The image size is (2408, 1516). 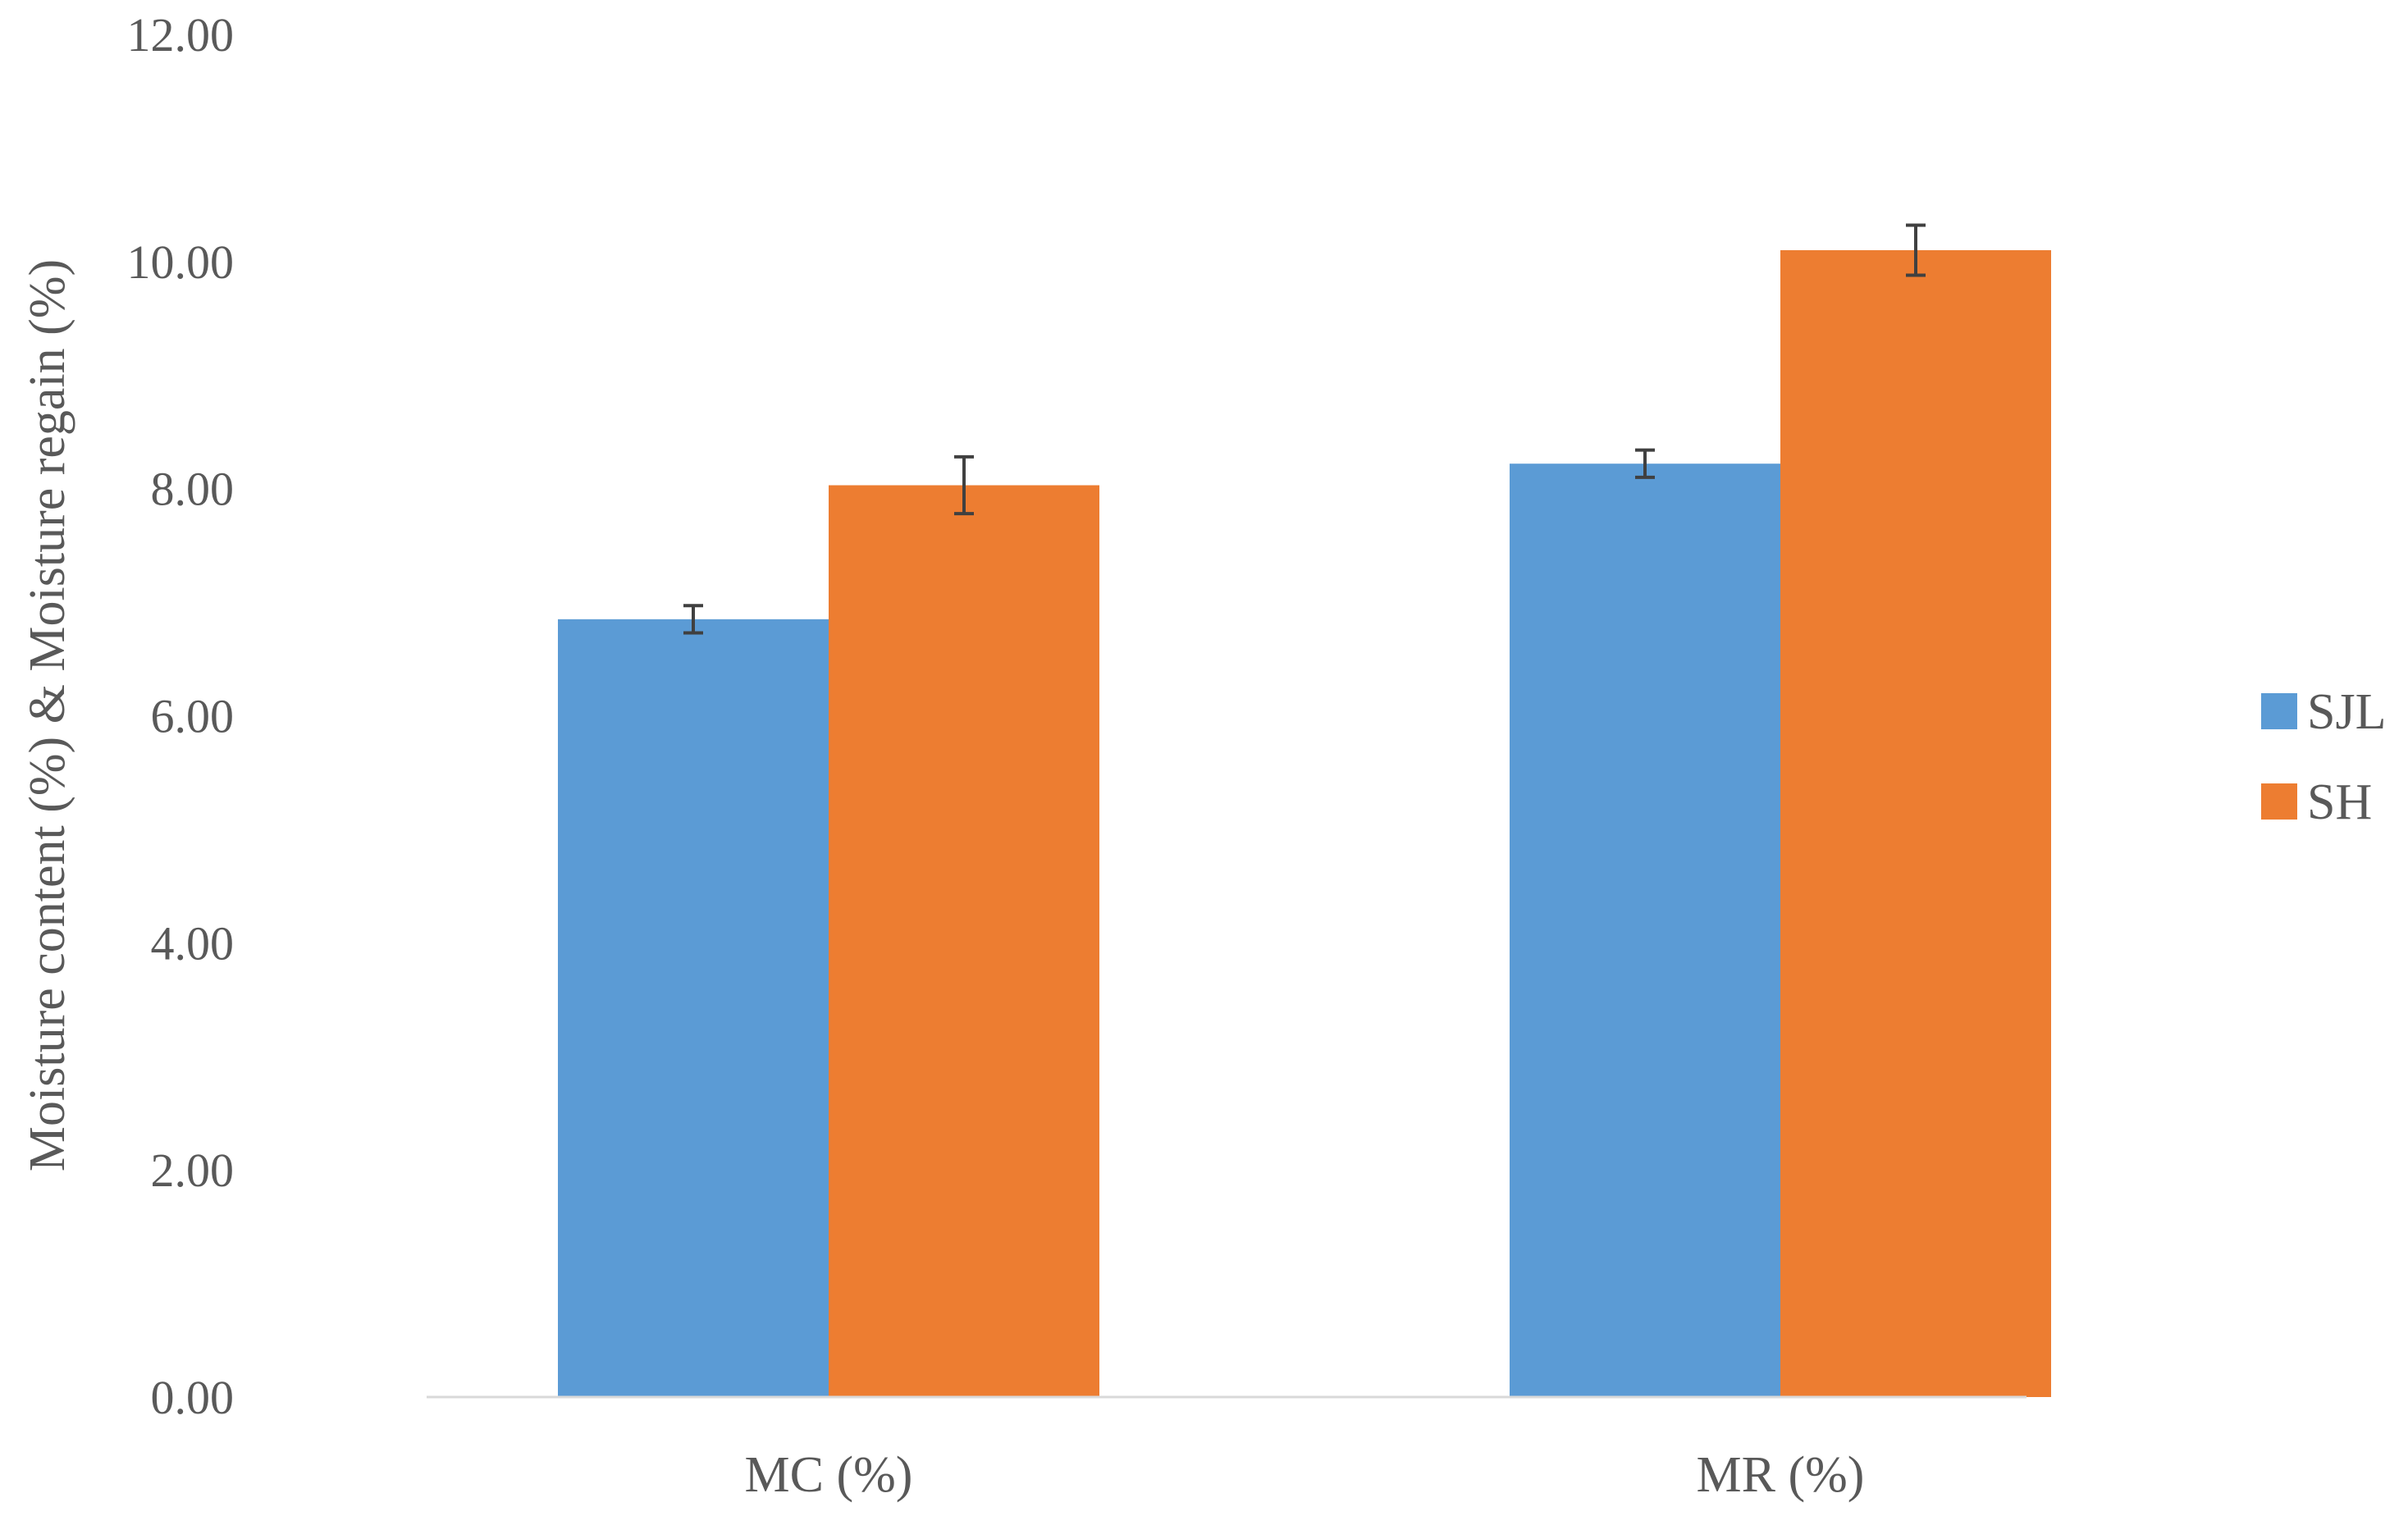 I want to click on legend-item: SJL, so click(x=2323, y=712).